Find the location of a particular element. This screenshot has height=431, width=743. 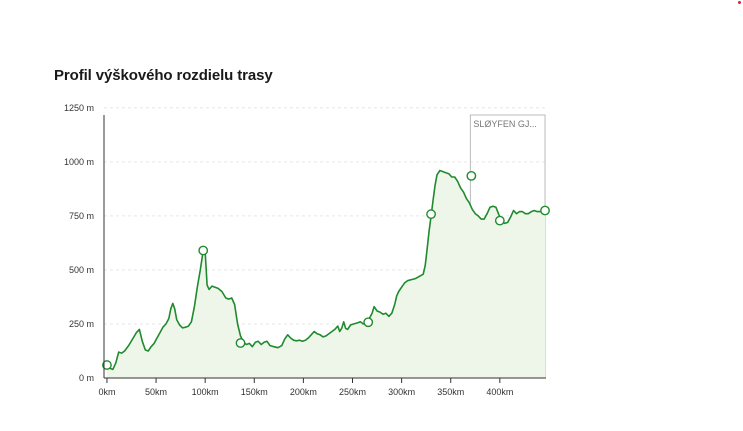

x-tick-label: 300km is located at coordinates (401, 392).